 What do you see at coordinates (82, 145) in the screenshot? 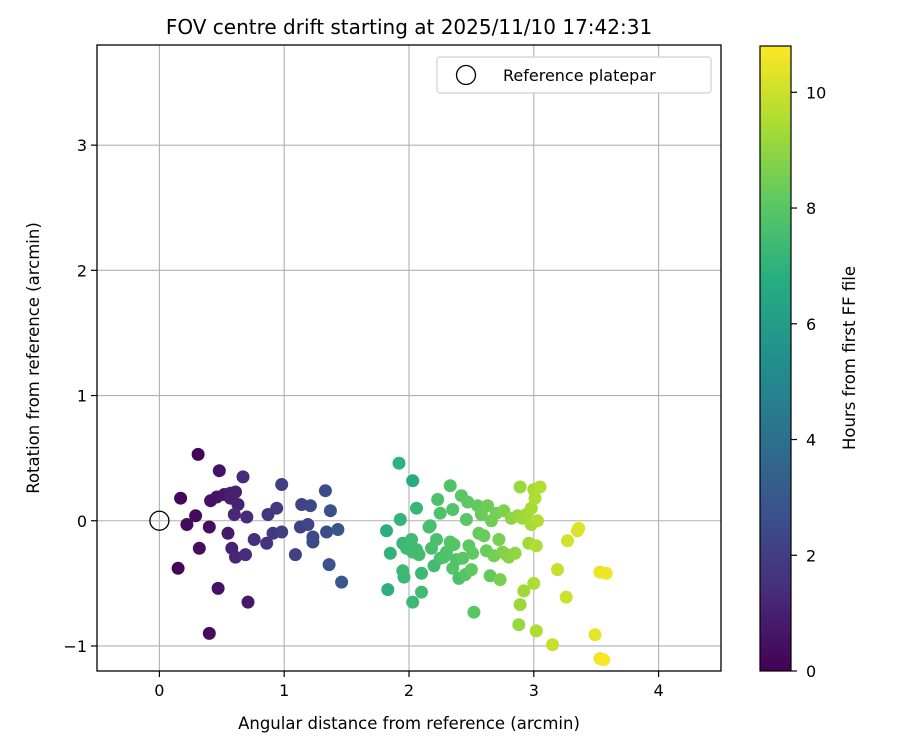
I see `y-tick-label: 3` at bounding box center [82, 145].